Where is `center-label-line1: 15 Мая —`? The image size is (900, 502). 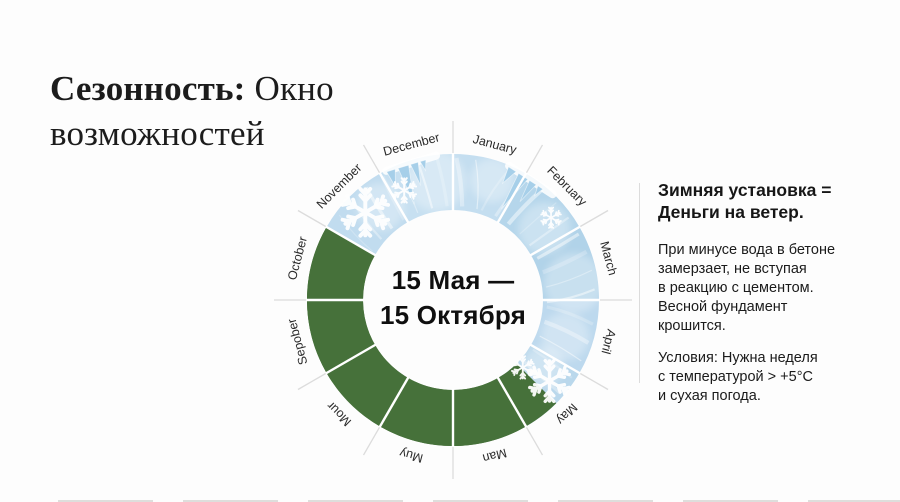 center-label-line1: 15 Мая — is located at coordinates (453, 280).